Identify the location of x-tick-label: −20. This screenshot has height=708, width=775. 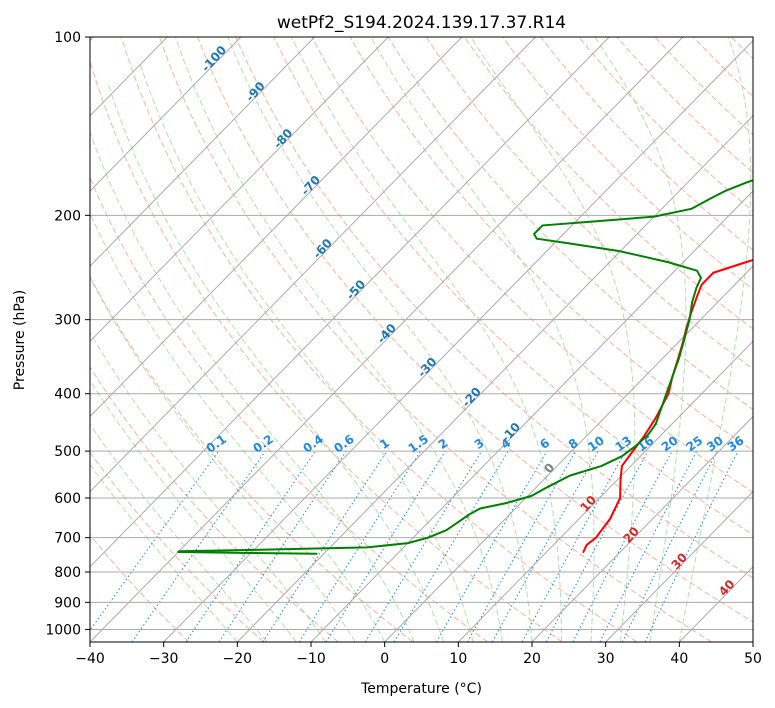
(238, 659).